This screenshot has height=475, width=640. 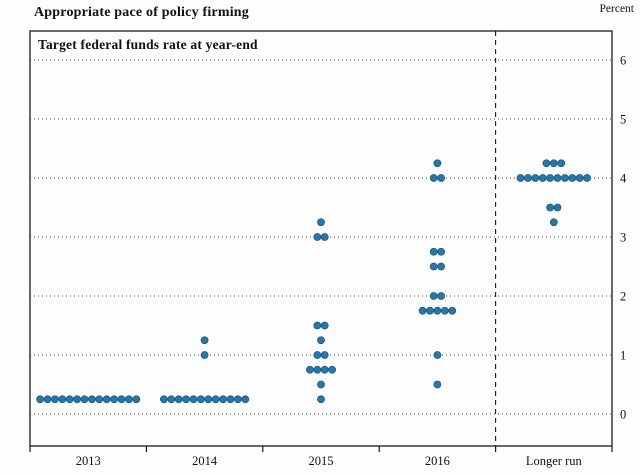 What do you see at coordinates (616, 9) in the screenshot?
I see `y-axis-unit-label: Percent` at bounding box center [616, 9].